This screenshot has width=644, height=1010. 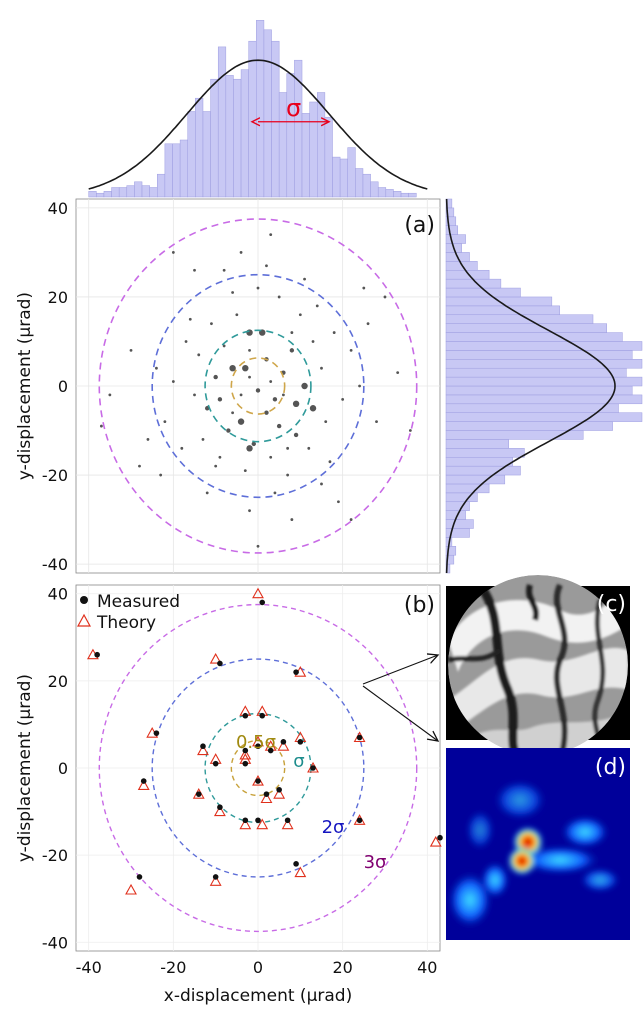 What do you see at coordinates (419, 225) in the screenshot?
I see `panel-a-label: (a)` at bounding box center [419, 225].